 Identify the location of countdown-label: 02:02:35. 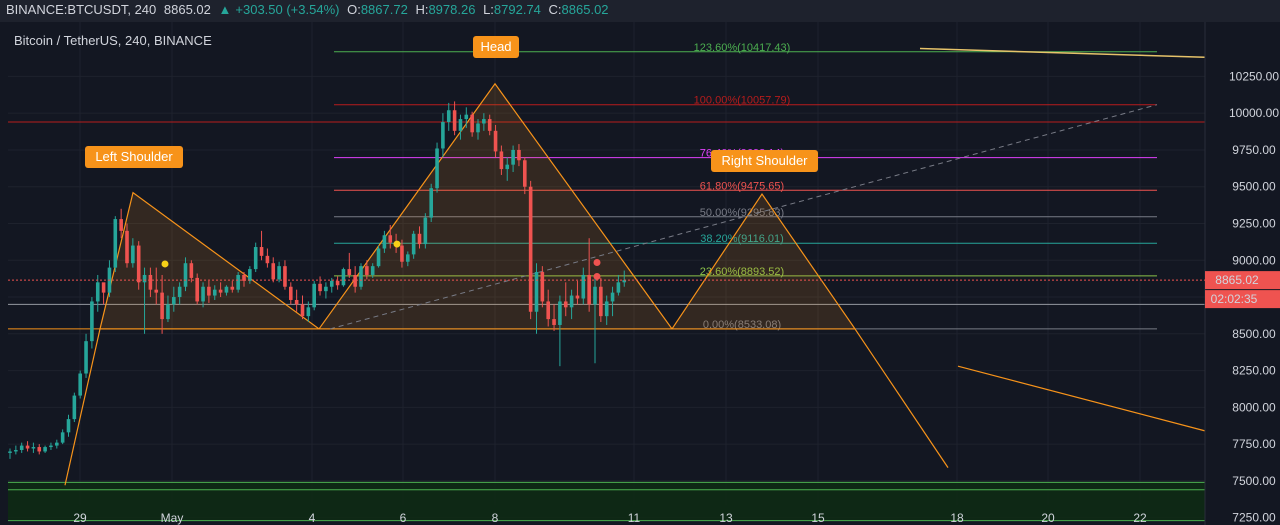
(1234, 299).